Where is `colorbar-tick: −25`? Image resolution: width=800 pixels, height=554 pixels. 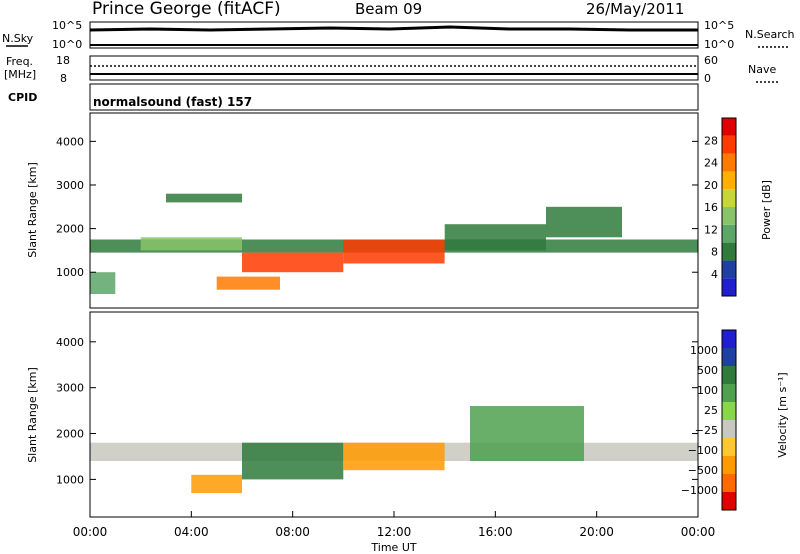 colorbar-tick: −25 is located at coordinates (706, 430).